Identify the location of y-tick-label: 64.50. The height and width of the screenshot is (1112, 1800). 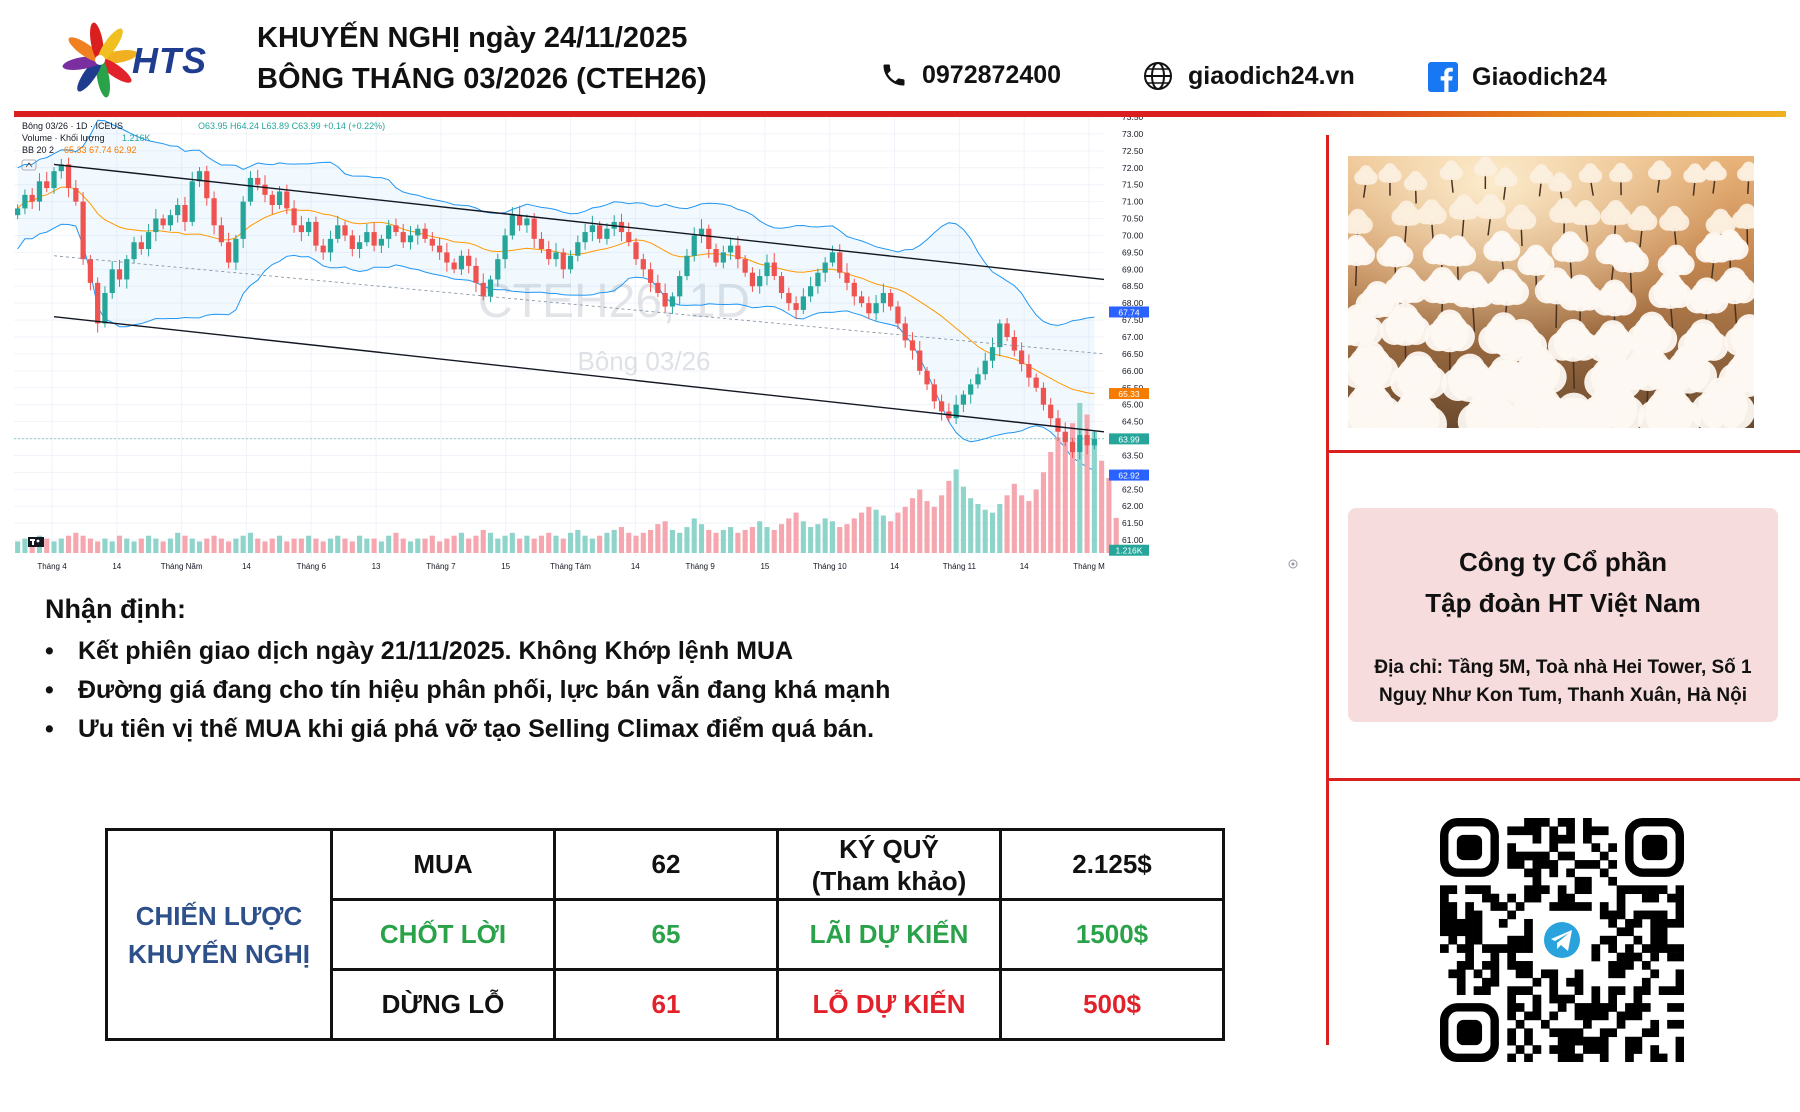
(1133, 422).